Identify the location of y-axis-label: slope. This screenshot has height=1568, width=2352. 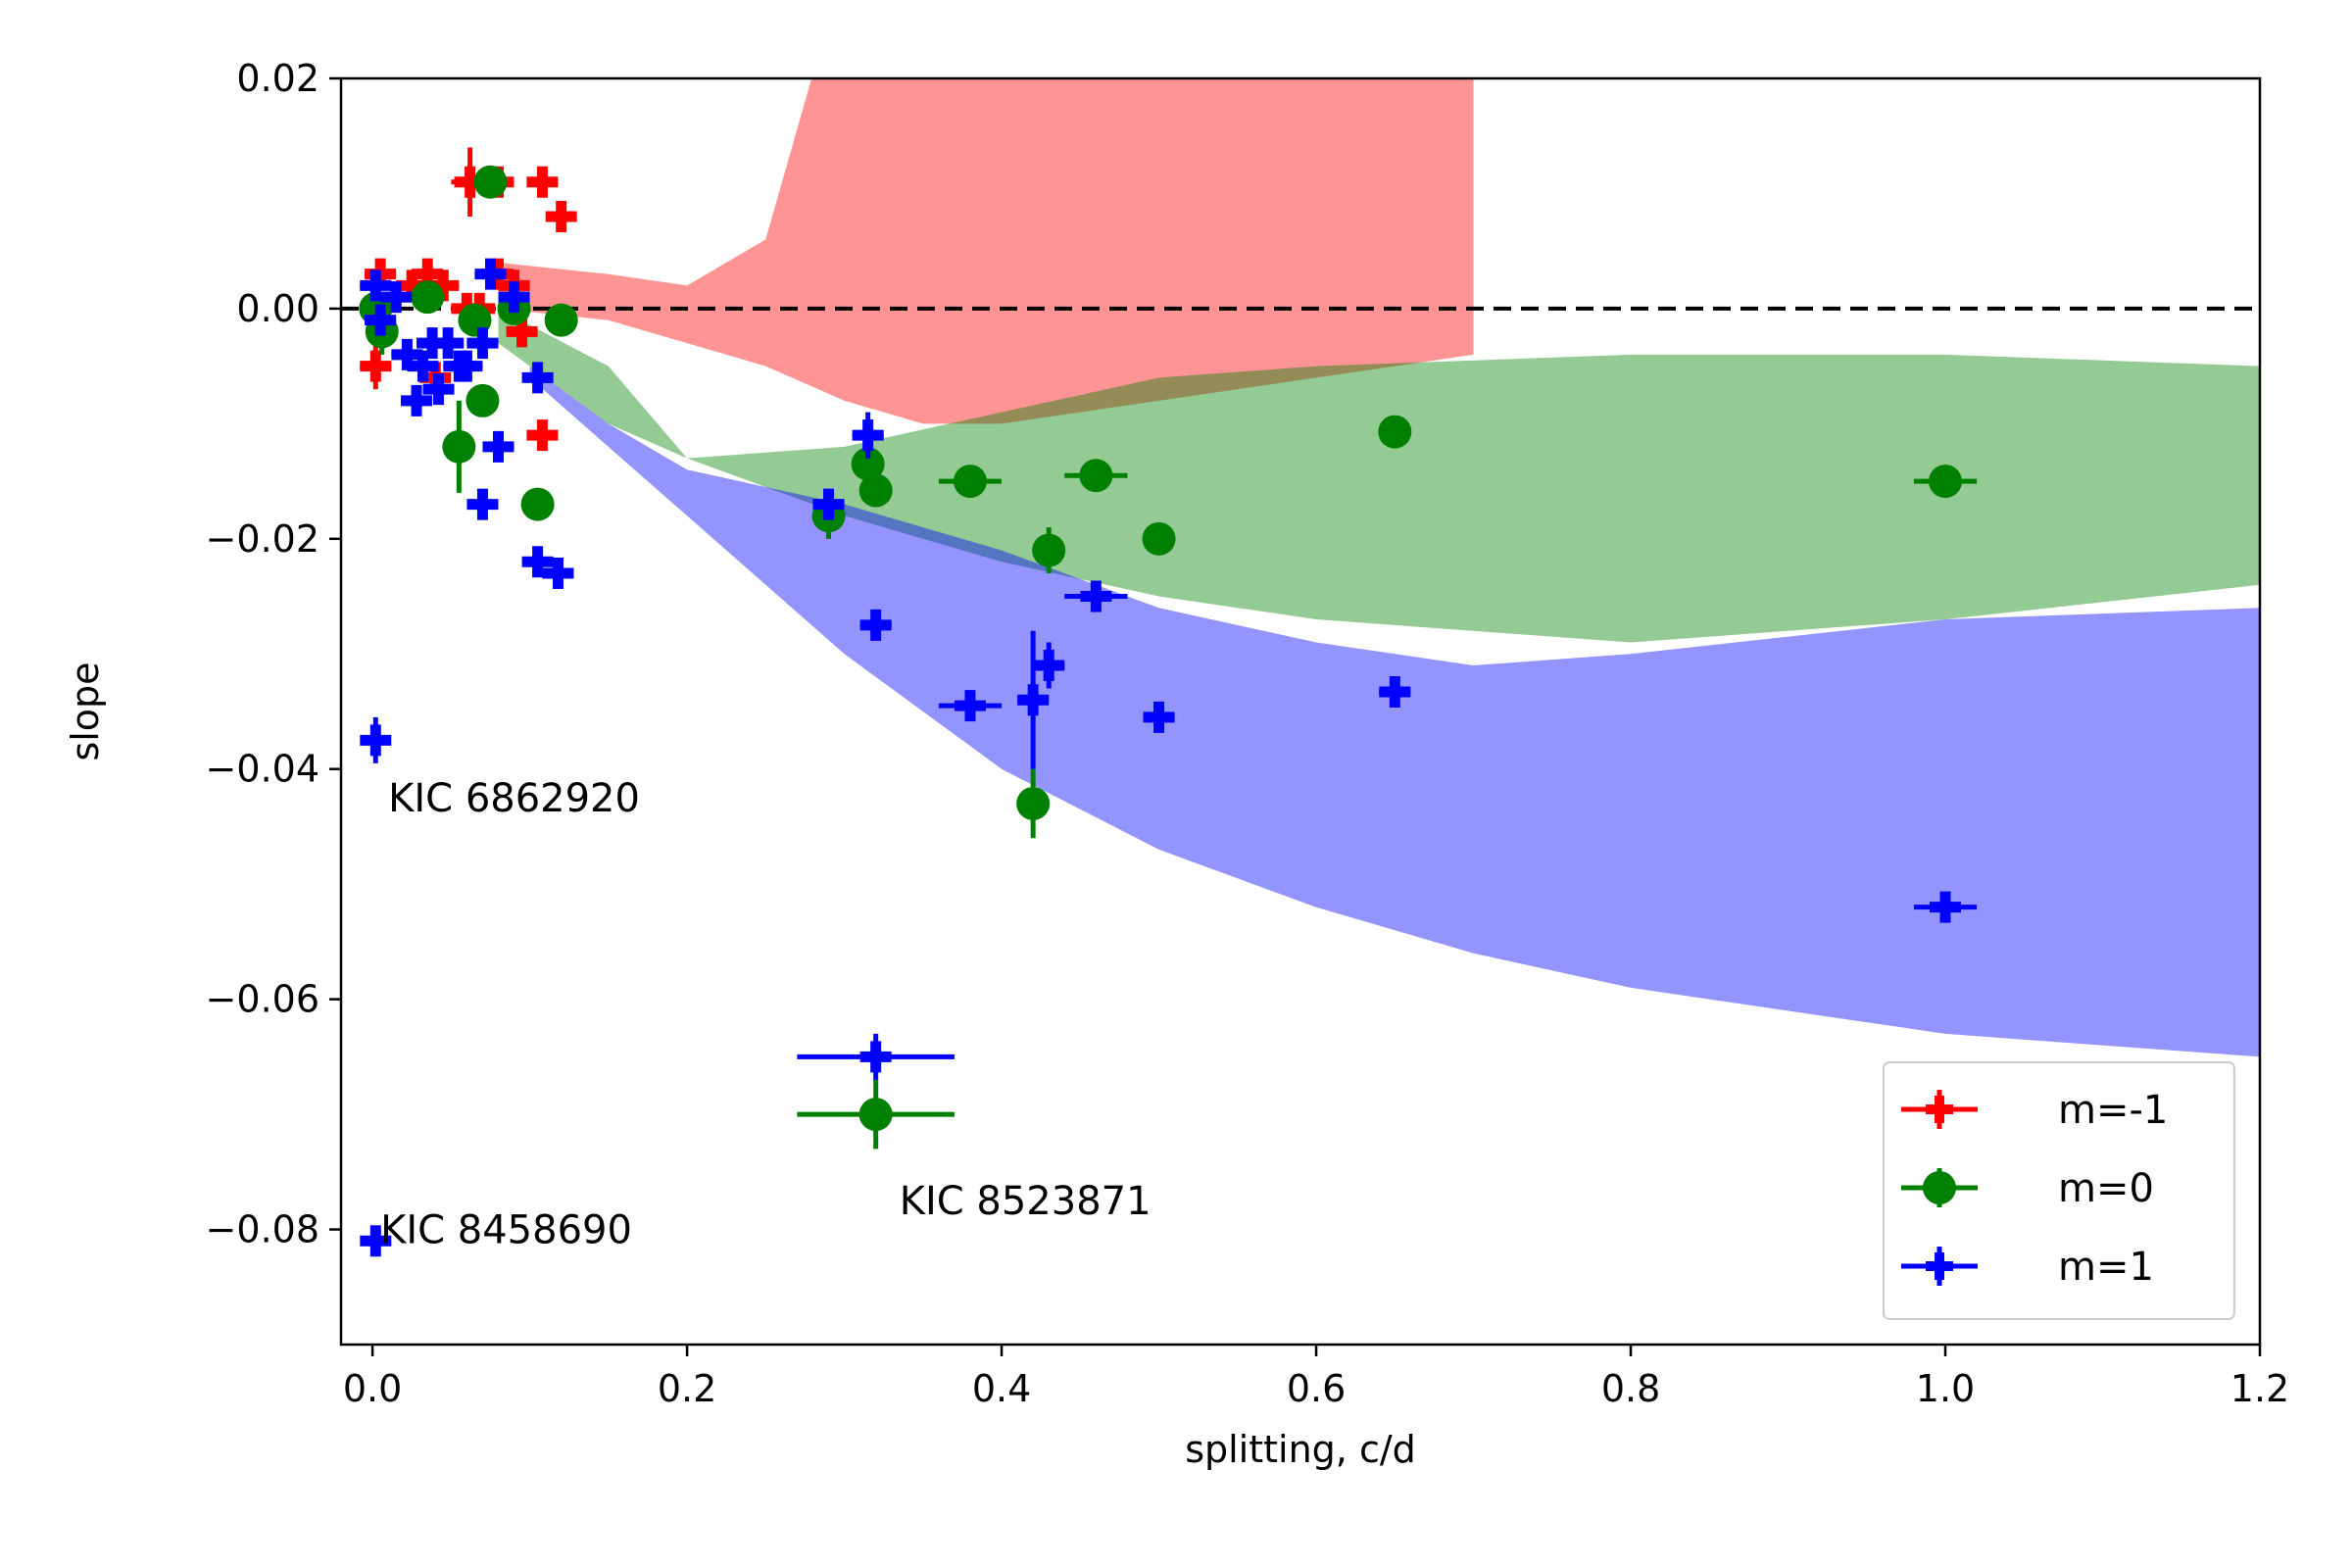
(85, 711).